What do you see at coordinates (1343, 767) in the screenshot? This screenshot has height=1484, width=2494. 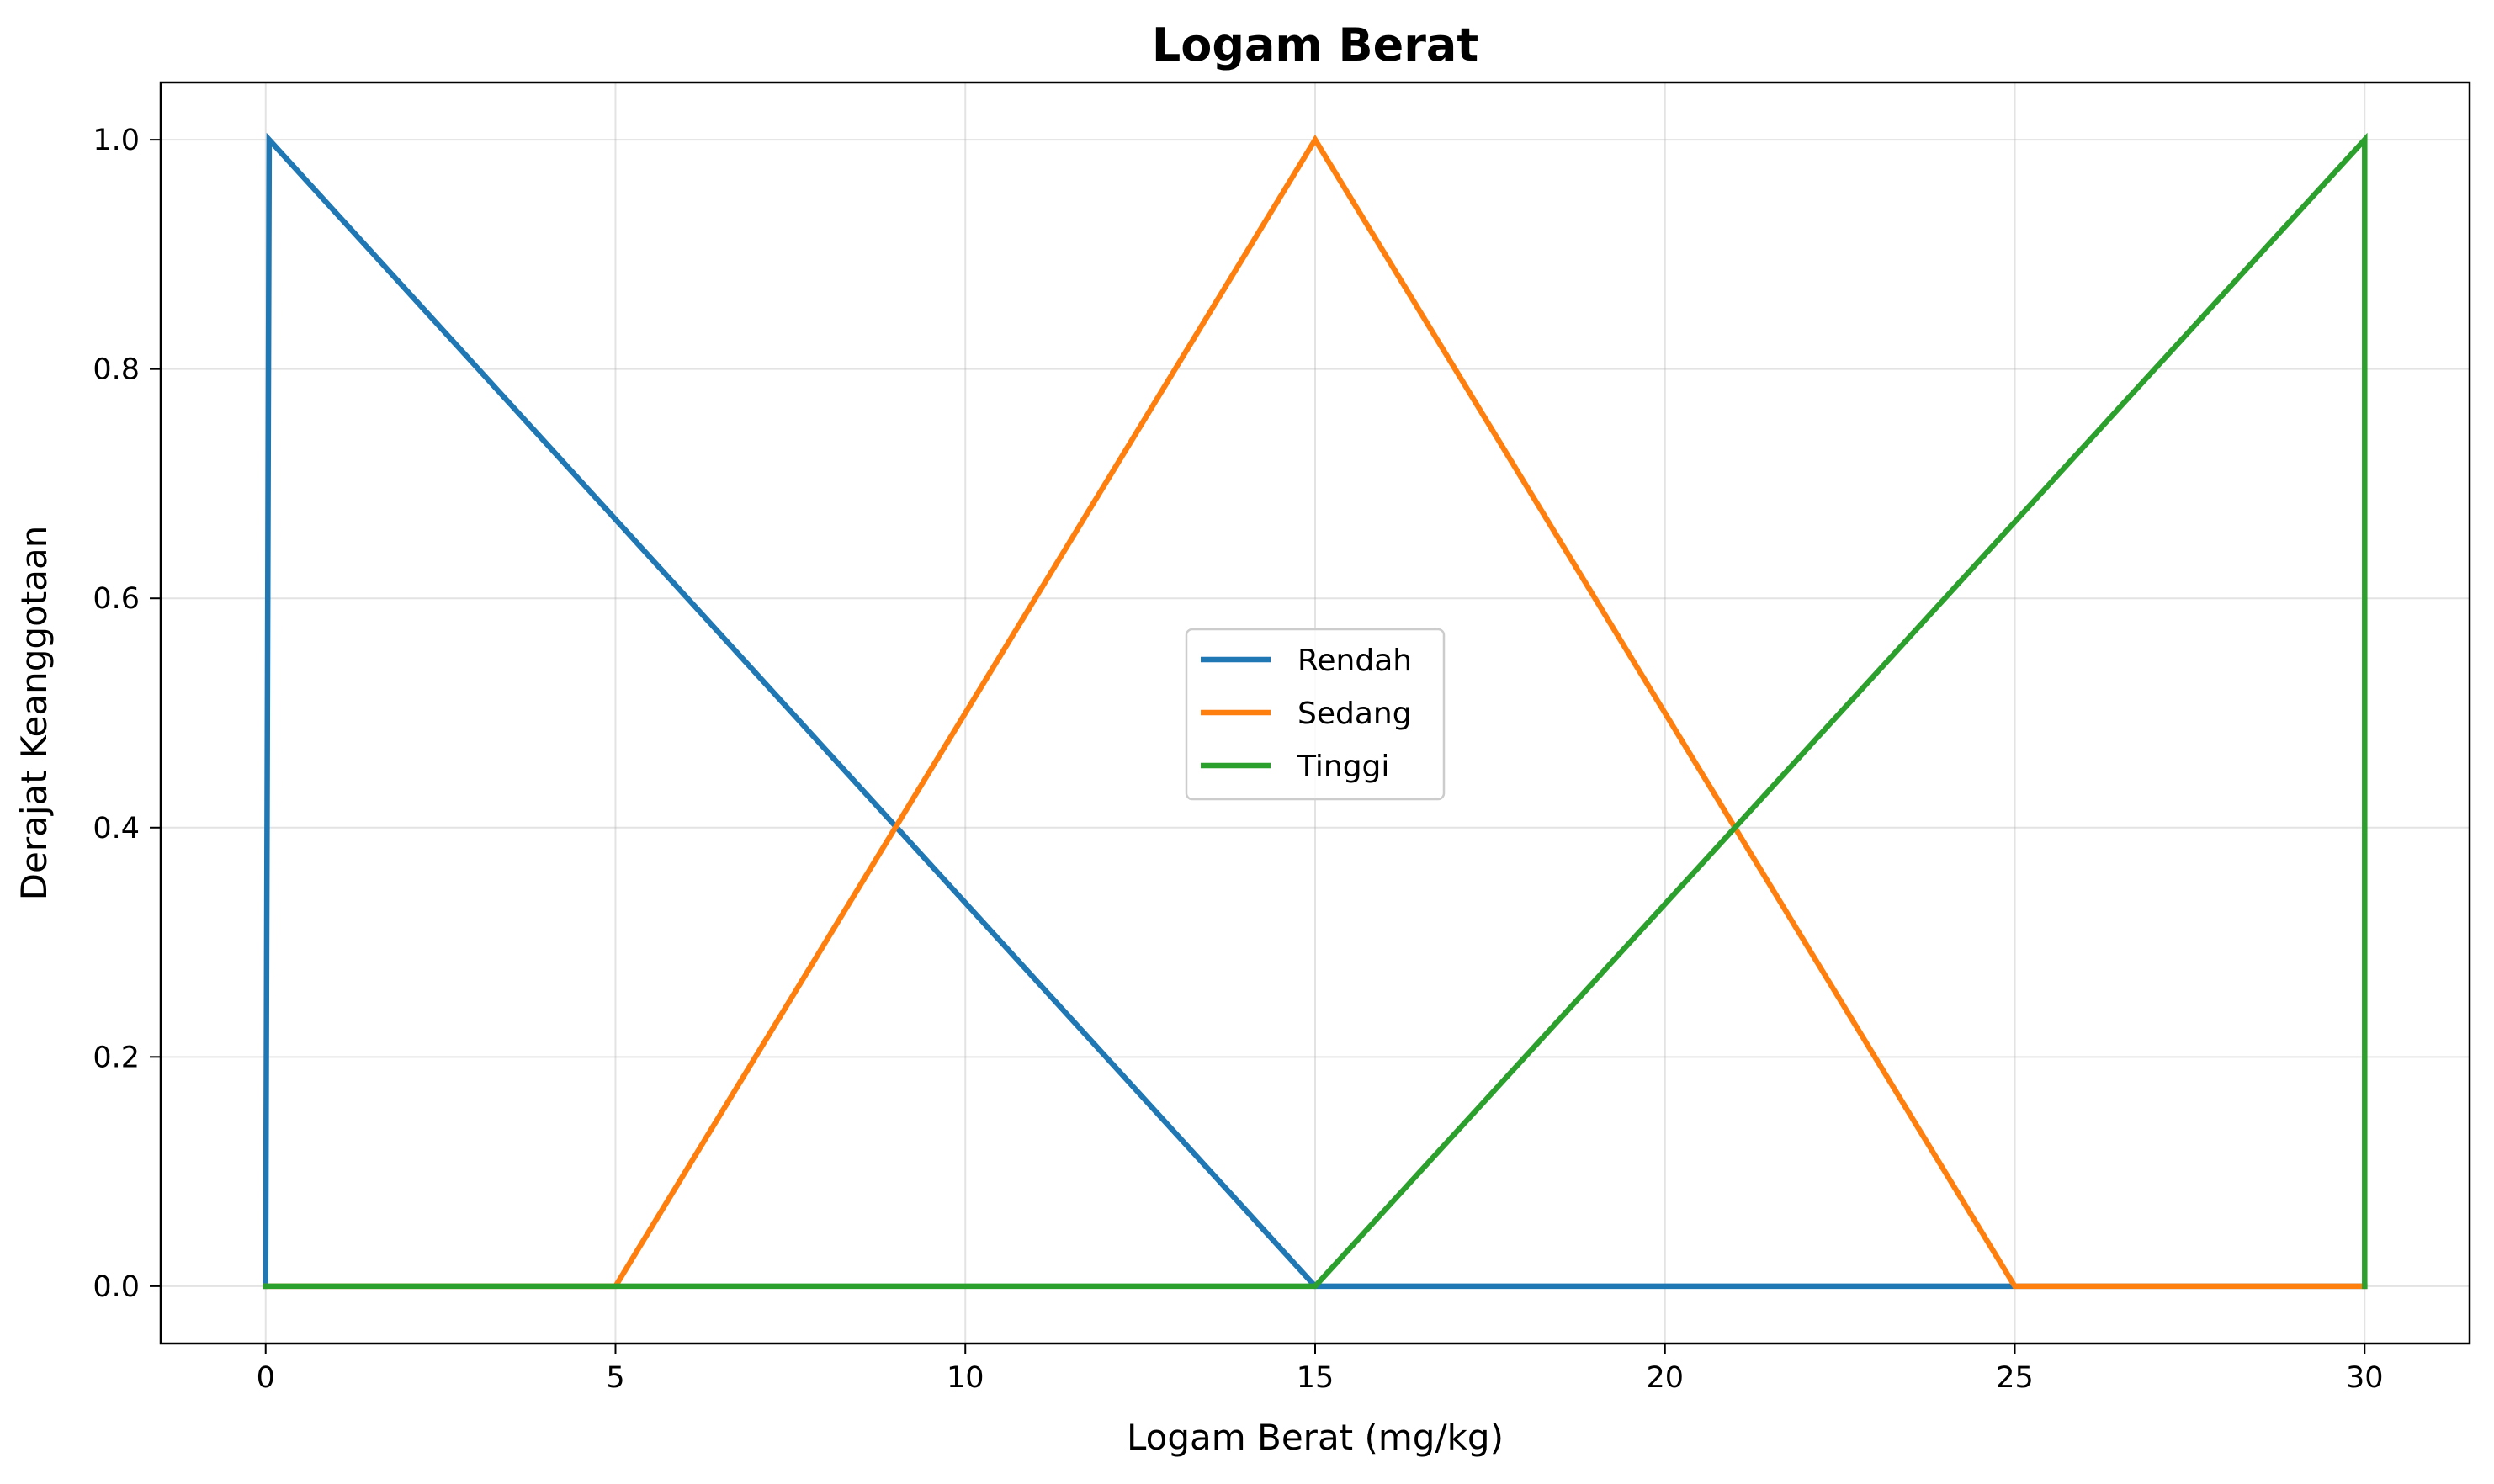 I see `legend-label: Tinggi` at bounding box center [1343, 767].